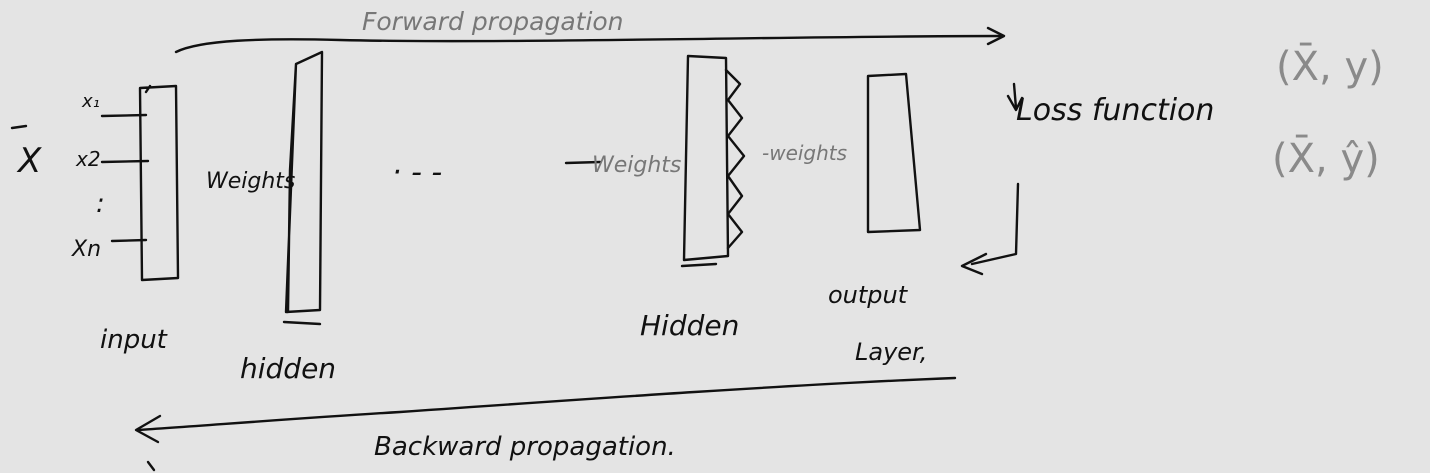 The width and height of the screenshot is (1430, 473). Describe the element at coordinates (636, 165) in the screenshot. I see `weights-label-2: Weights` at that location.